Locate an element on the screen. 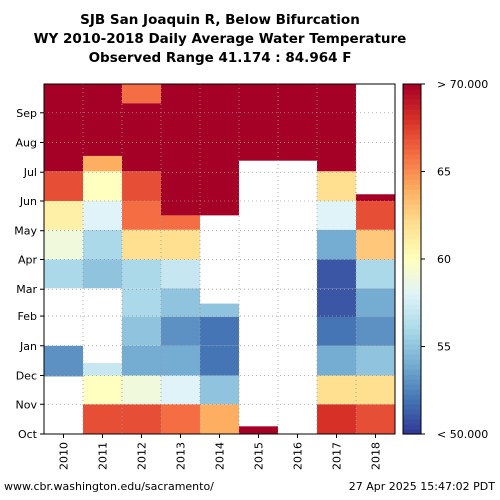 The image size is (500, 500). year-column-2013 is located at coordinates (180, 259).